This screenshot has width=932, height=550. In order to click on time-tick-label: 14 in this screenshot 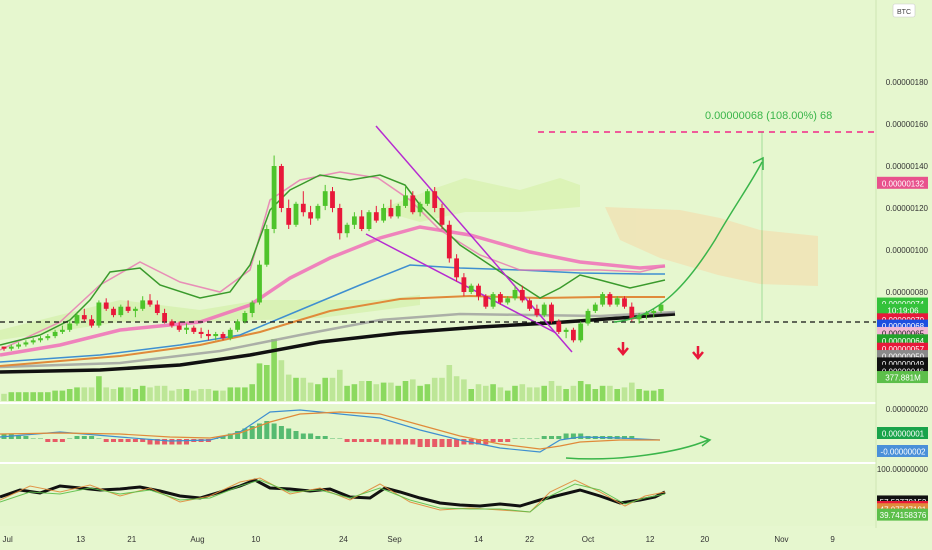, I will do `click(478, 539)`.